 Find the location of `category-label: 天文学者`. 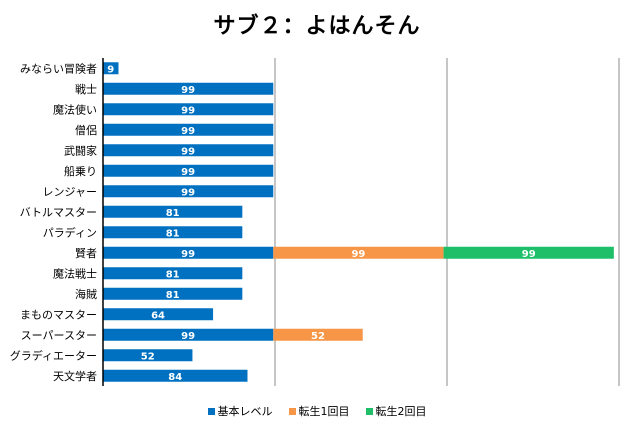

category-label: 天文学者 is located at coordinates (75, 376).